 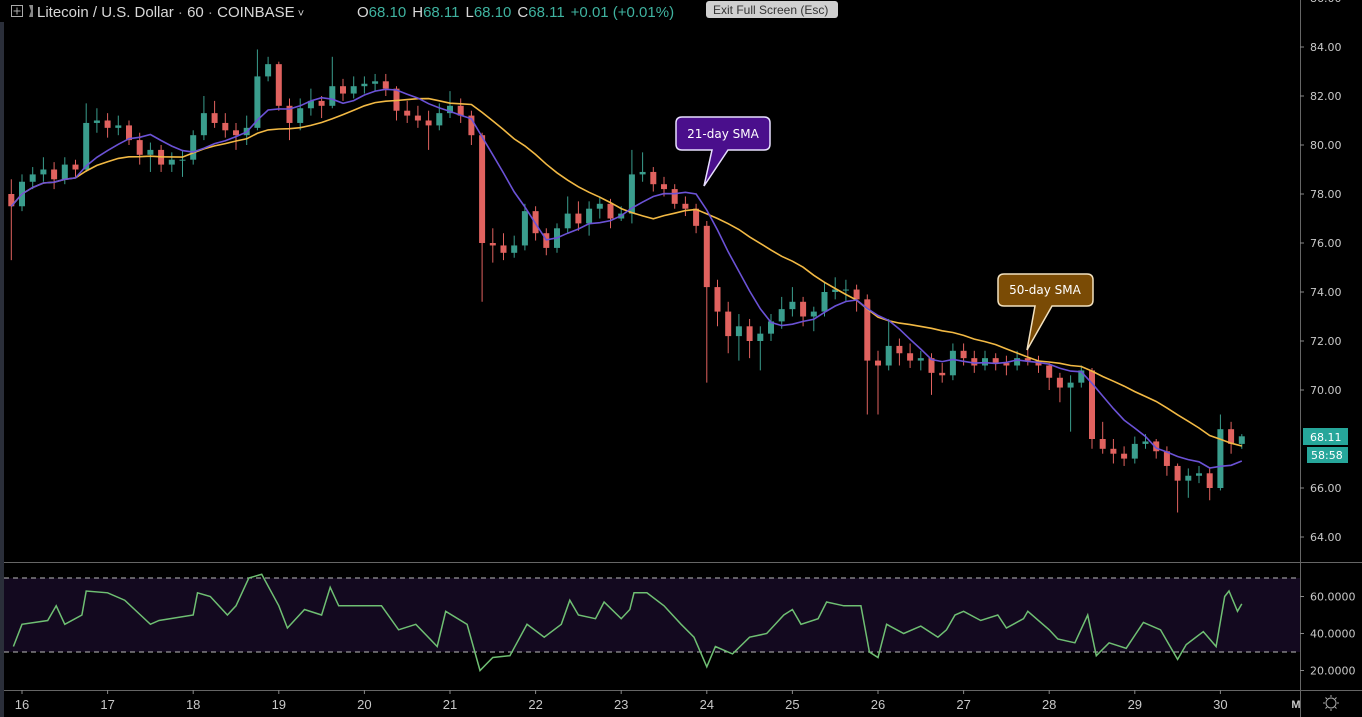 I want to click on time-axis: 16 17 18 19 20 21 22 23 24 25 26 27 28 29 30, so click(x=621, y=701).